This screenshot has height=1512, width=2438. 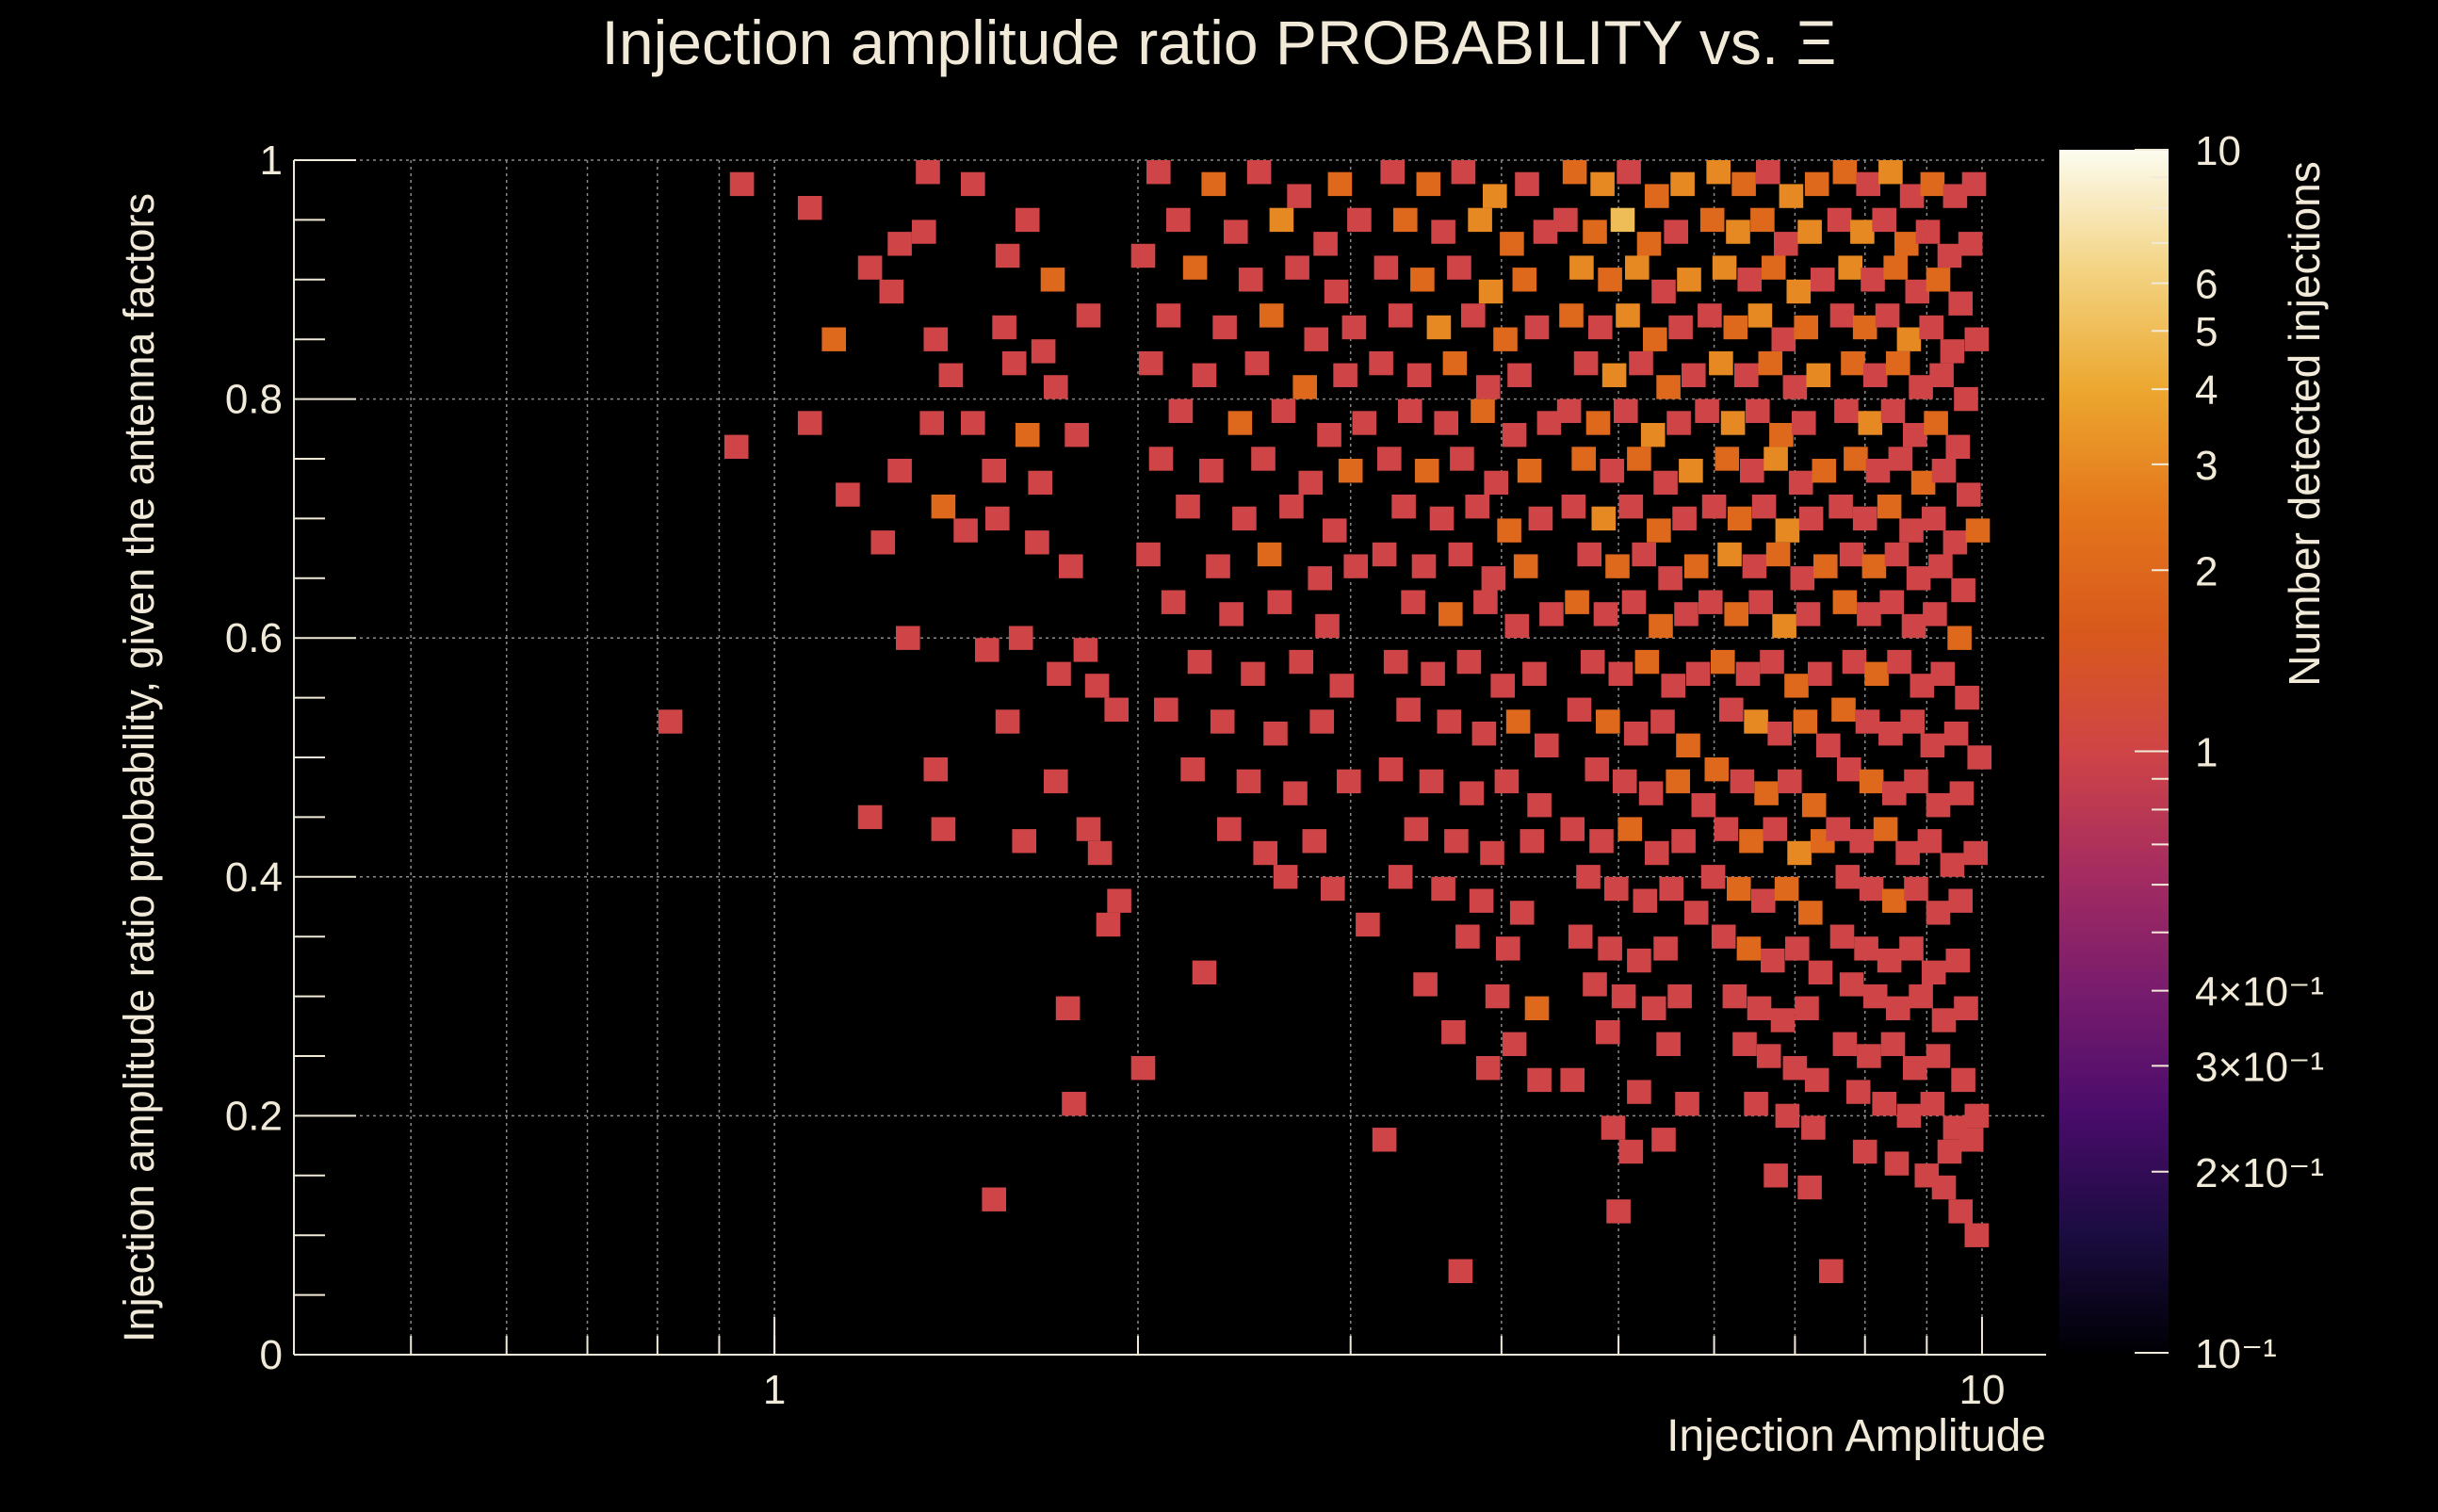 I want to click on colorbar-tick-label: 1, so click(x=2206, y=753).